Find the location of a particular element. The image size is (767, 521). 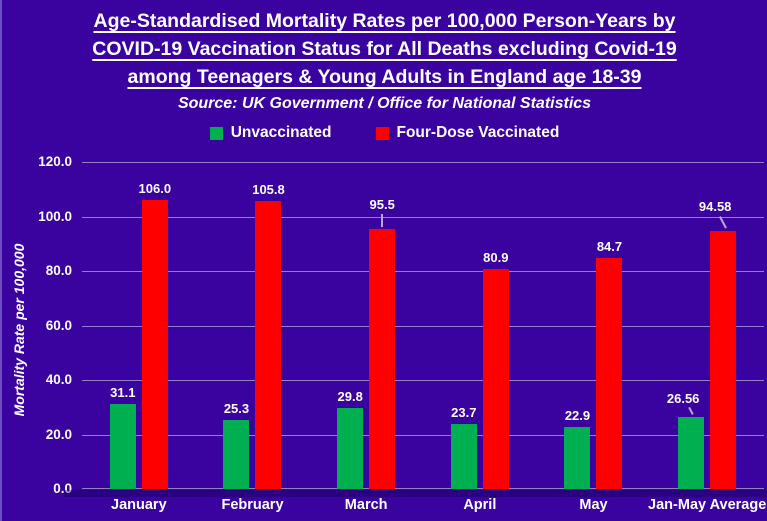

value-label: 106.0 is located at coordinates (155, 189).